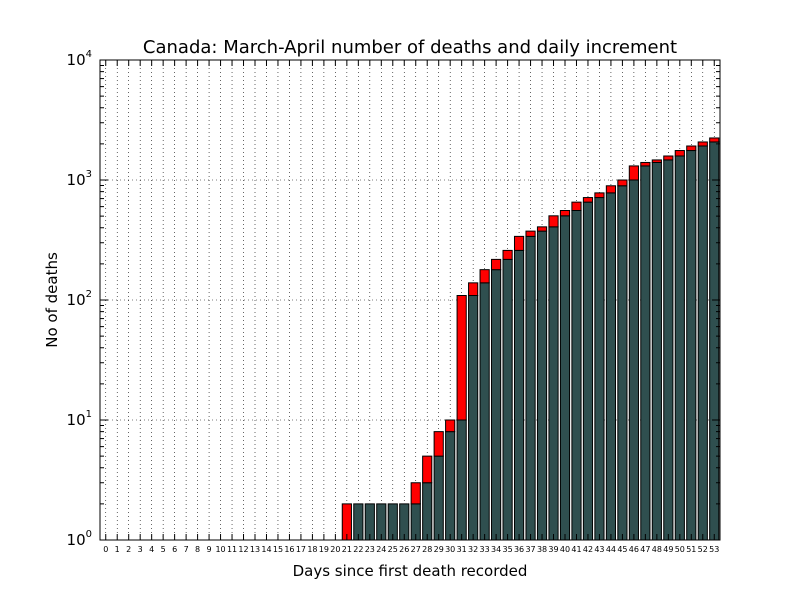  What do you see at coordinates (427, 549) in the screenshot?
I see `x-tick-label: 28` at bounding box center [427, 549].